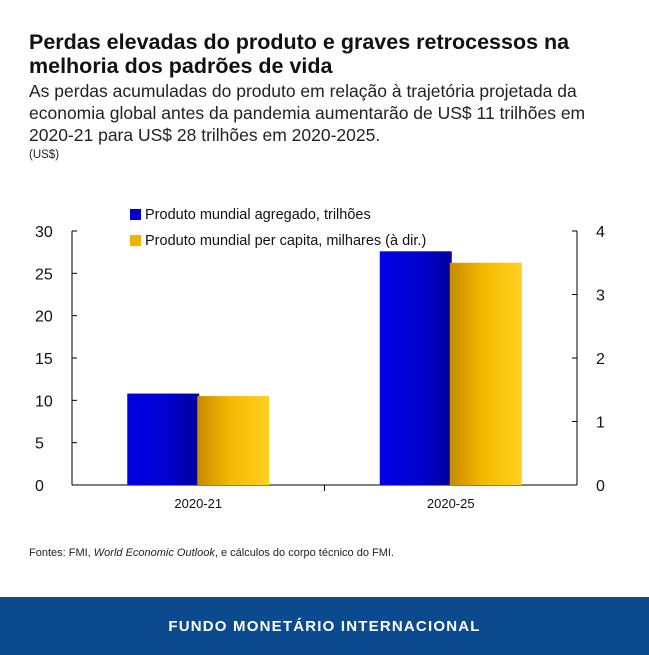 This screenshot has width=649, height=655. What do you see at coordinates (44, 232) in the screenshot?
I see `left-tick-label: 30` at bounding box center [44, 232].